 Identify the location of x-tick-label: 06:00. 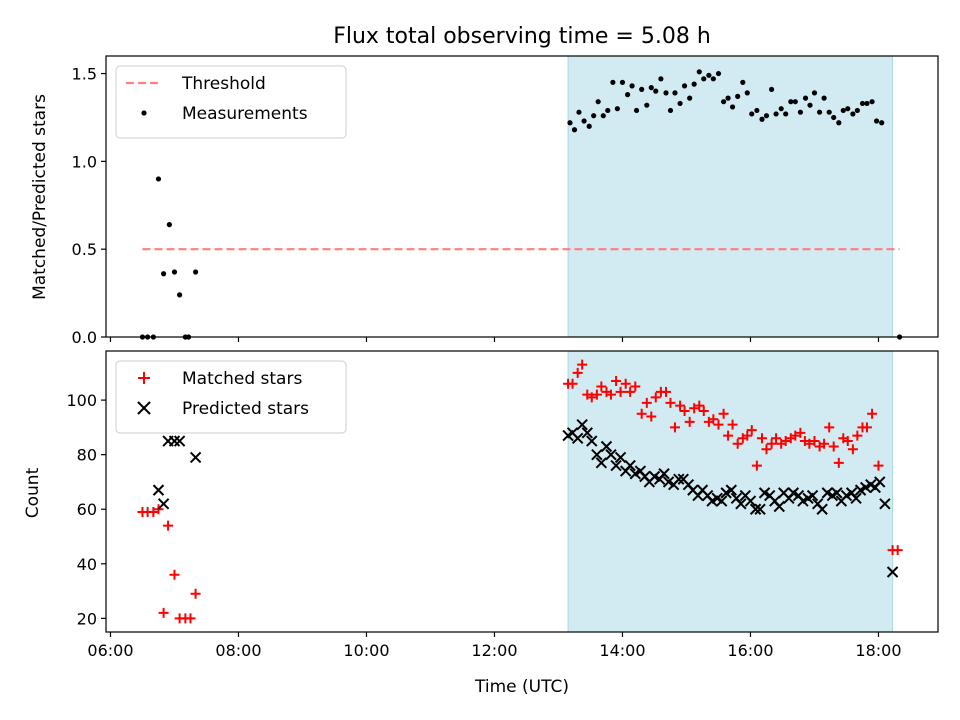
(110, 650).